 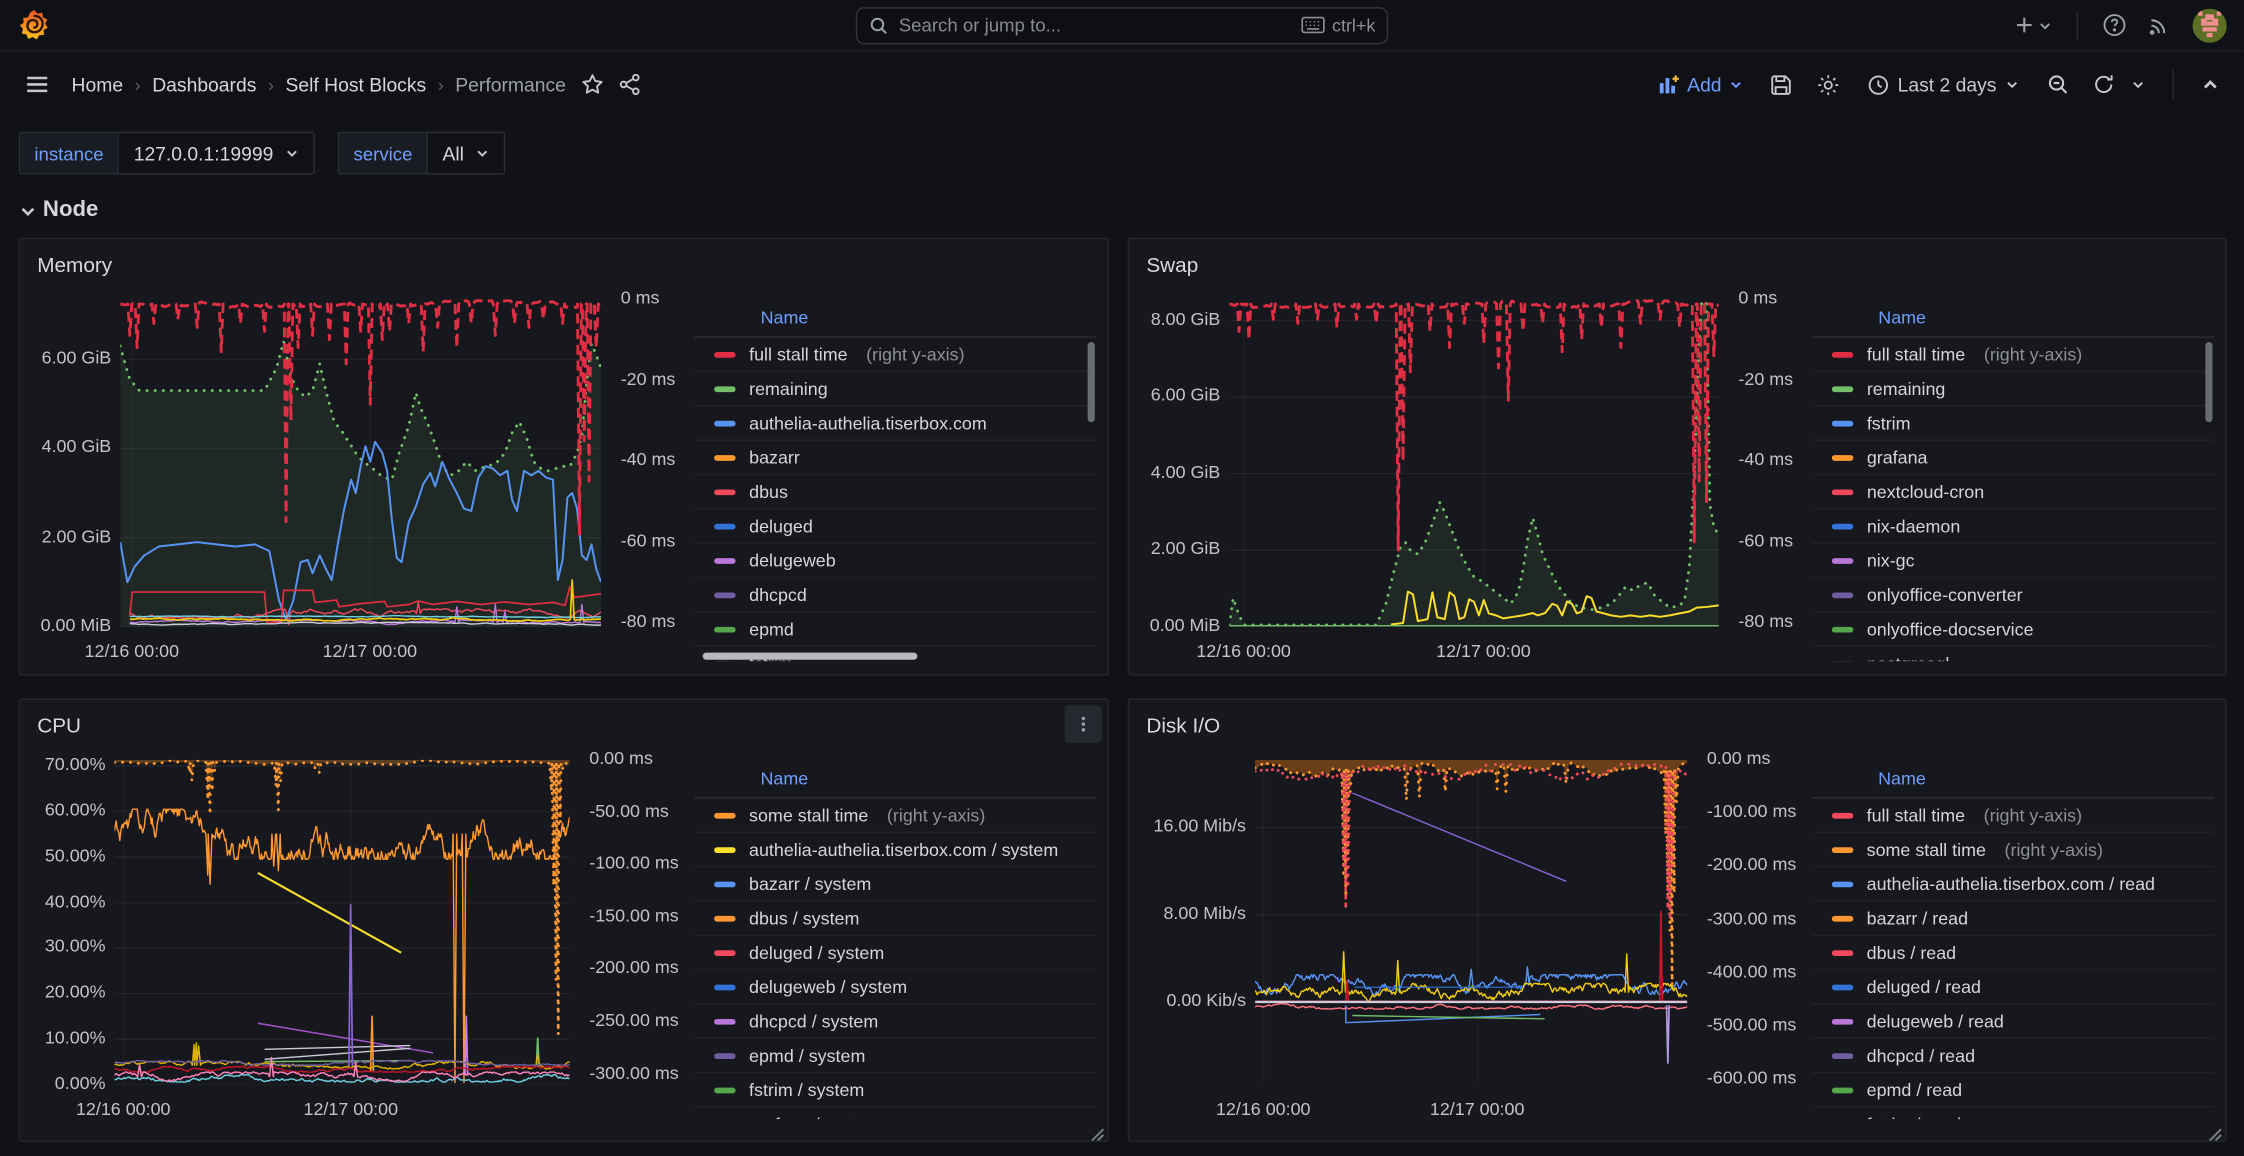 I want to click on add-panel-button: Add, so click(x=1700, y=84).